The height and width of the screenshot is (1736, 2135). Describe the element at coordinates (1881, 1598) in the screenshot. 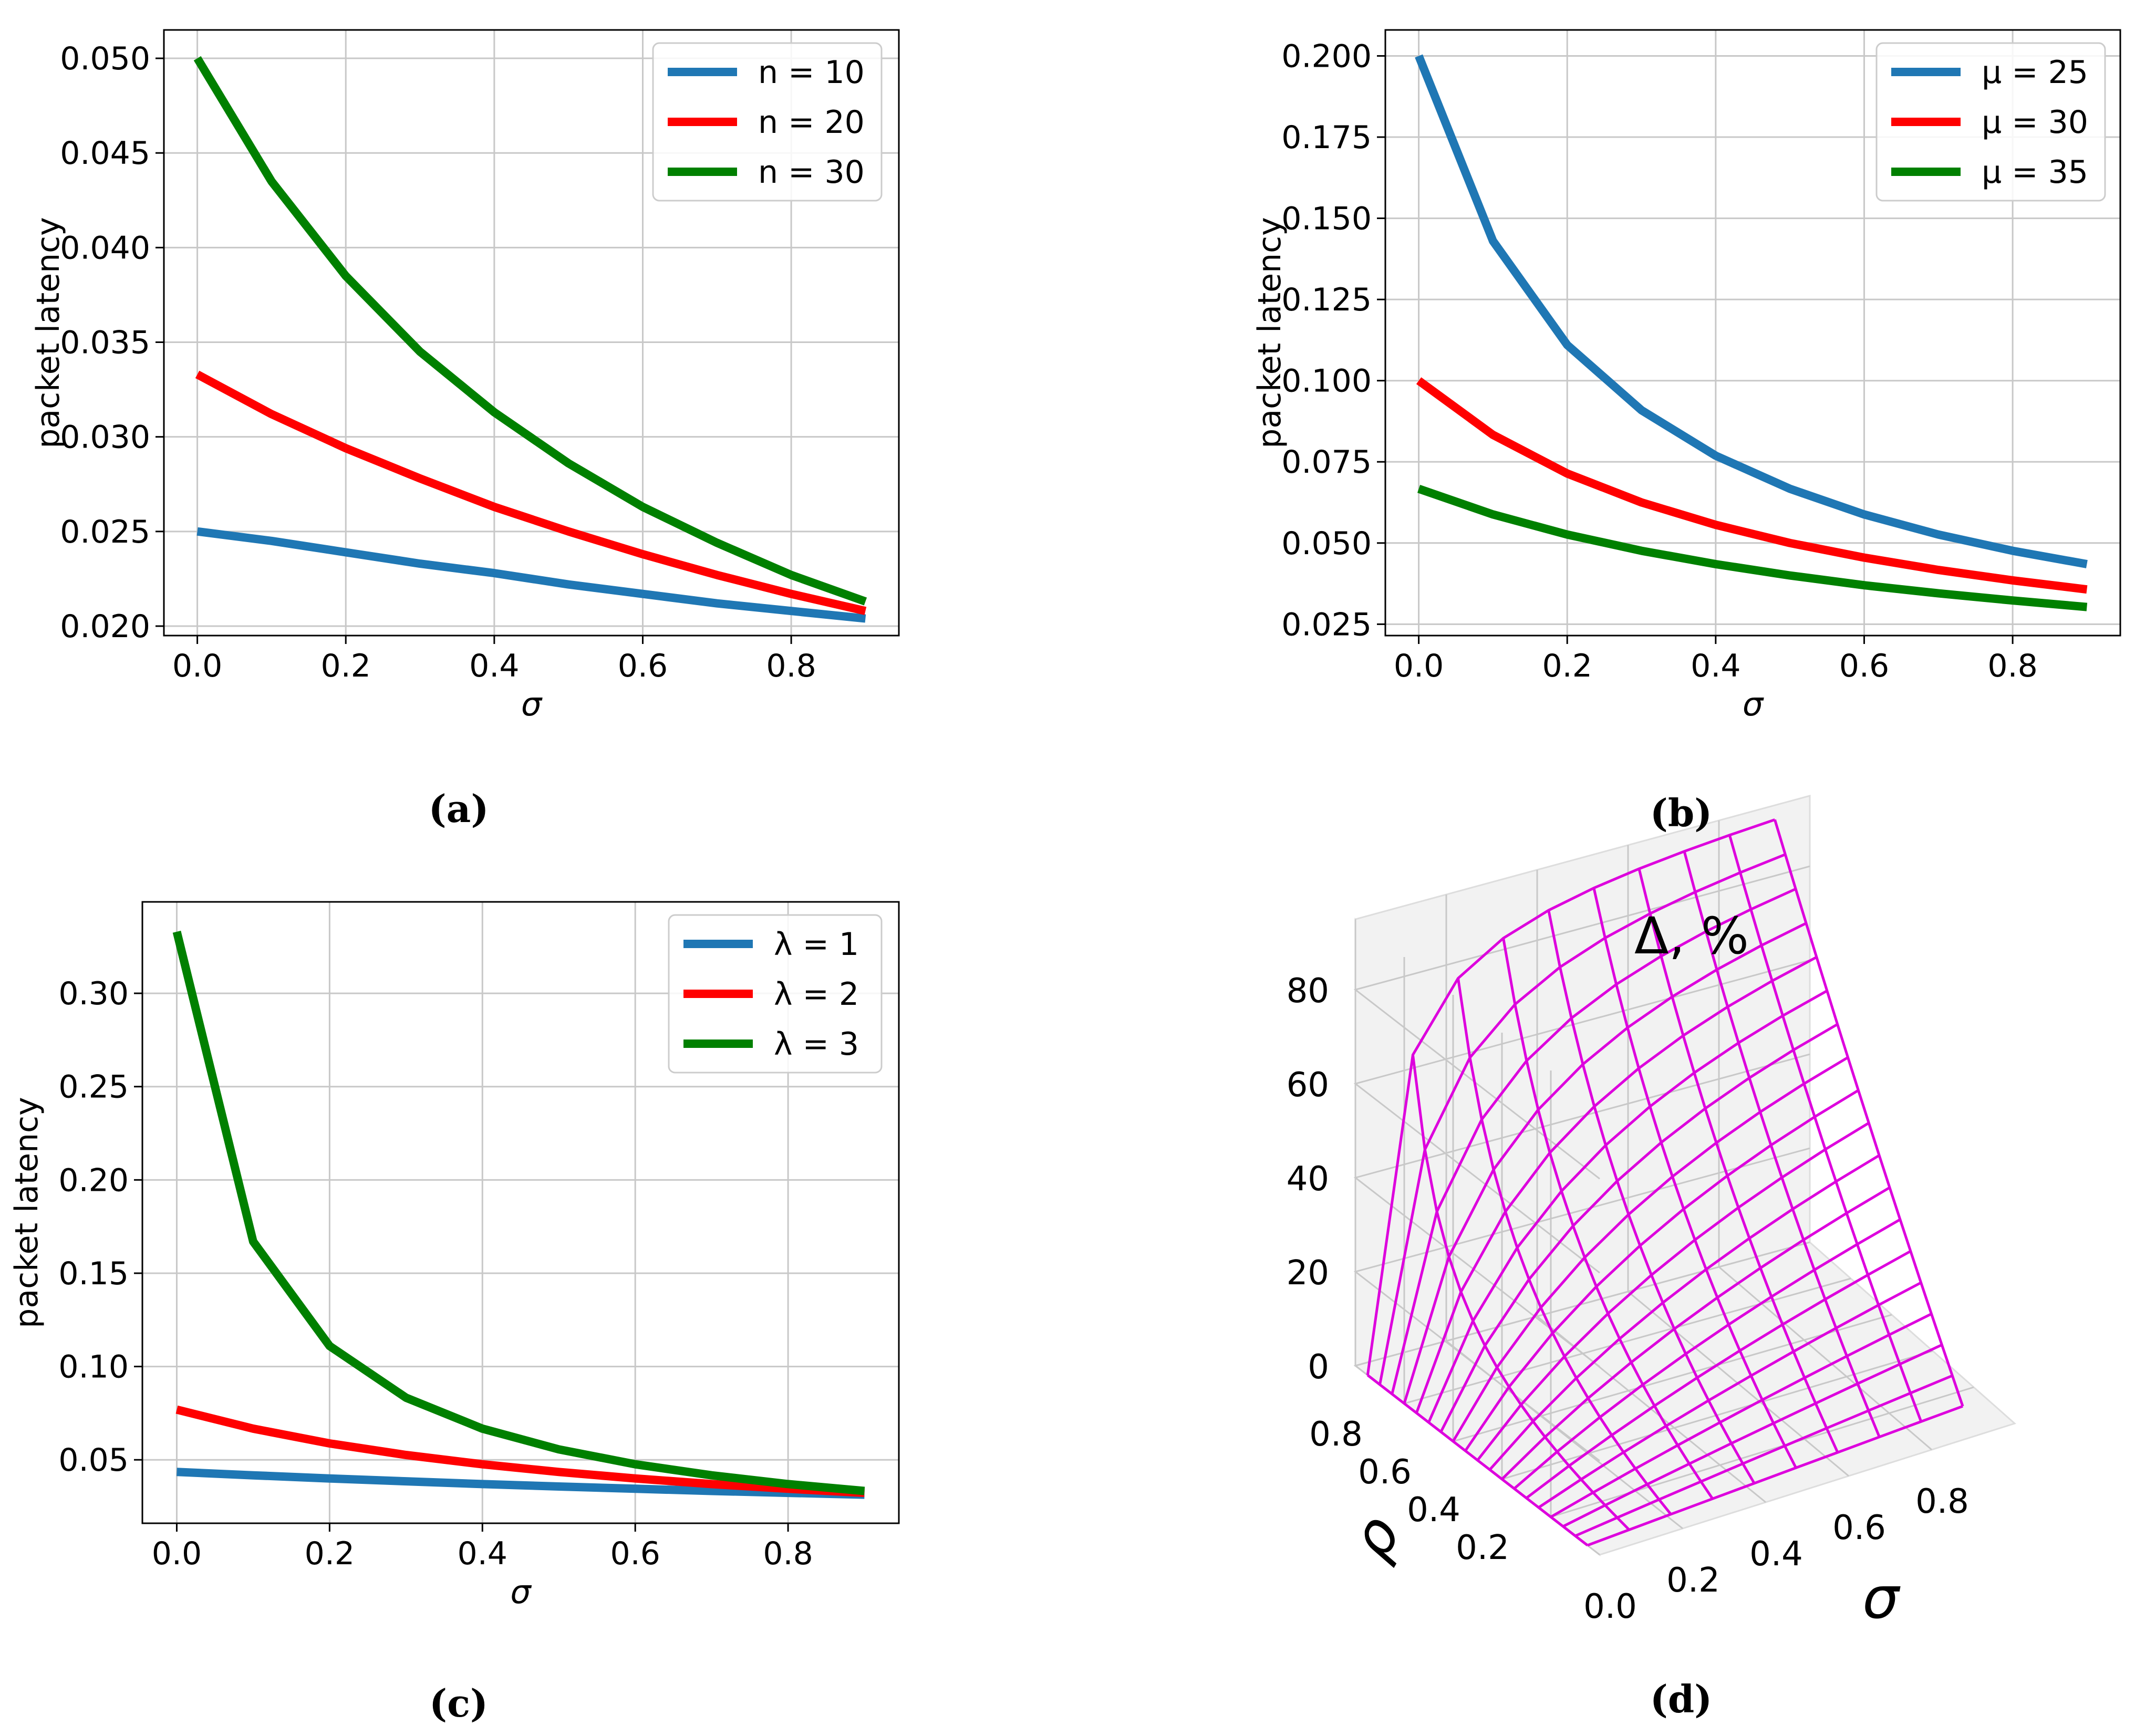

I see `sigma-axis-label: σ` at that location.